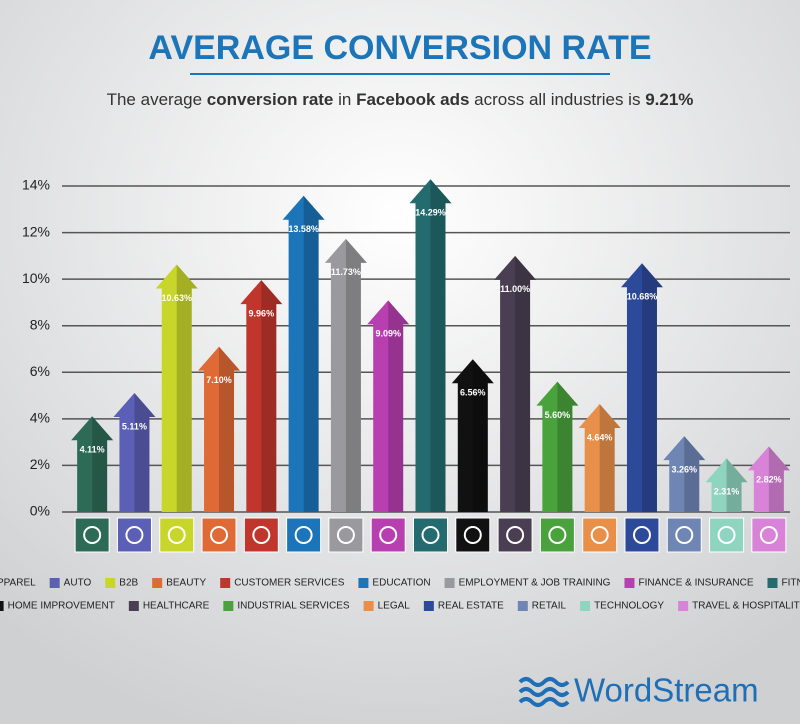  I want to click on value-label: 14.29%, so click(430, 213).